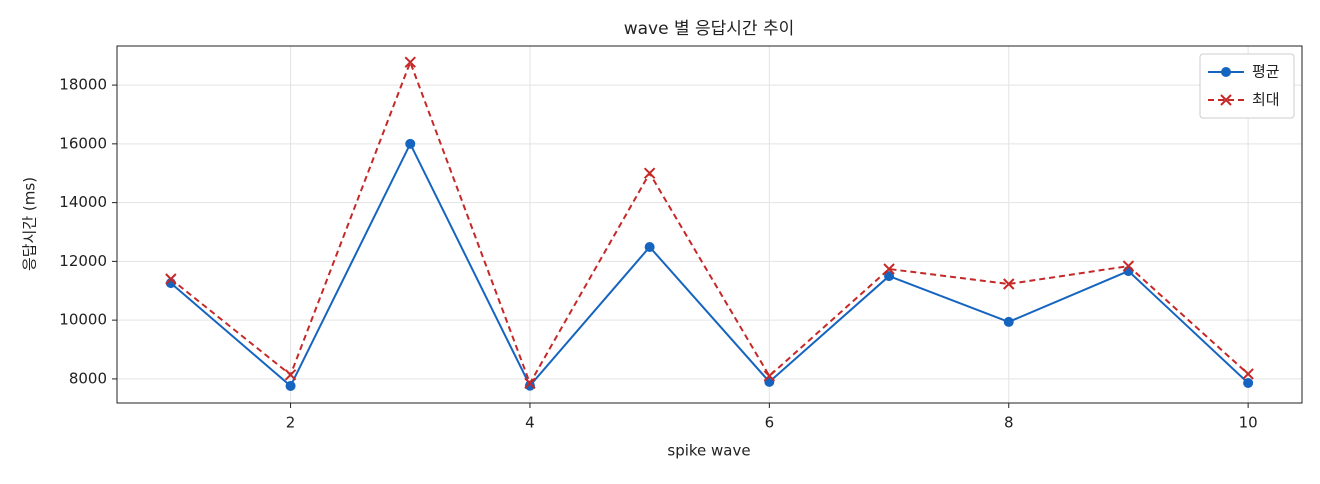 The image size is (1320, 484). I want to click on legend-label: 평균, so click(1266, 72).